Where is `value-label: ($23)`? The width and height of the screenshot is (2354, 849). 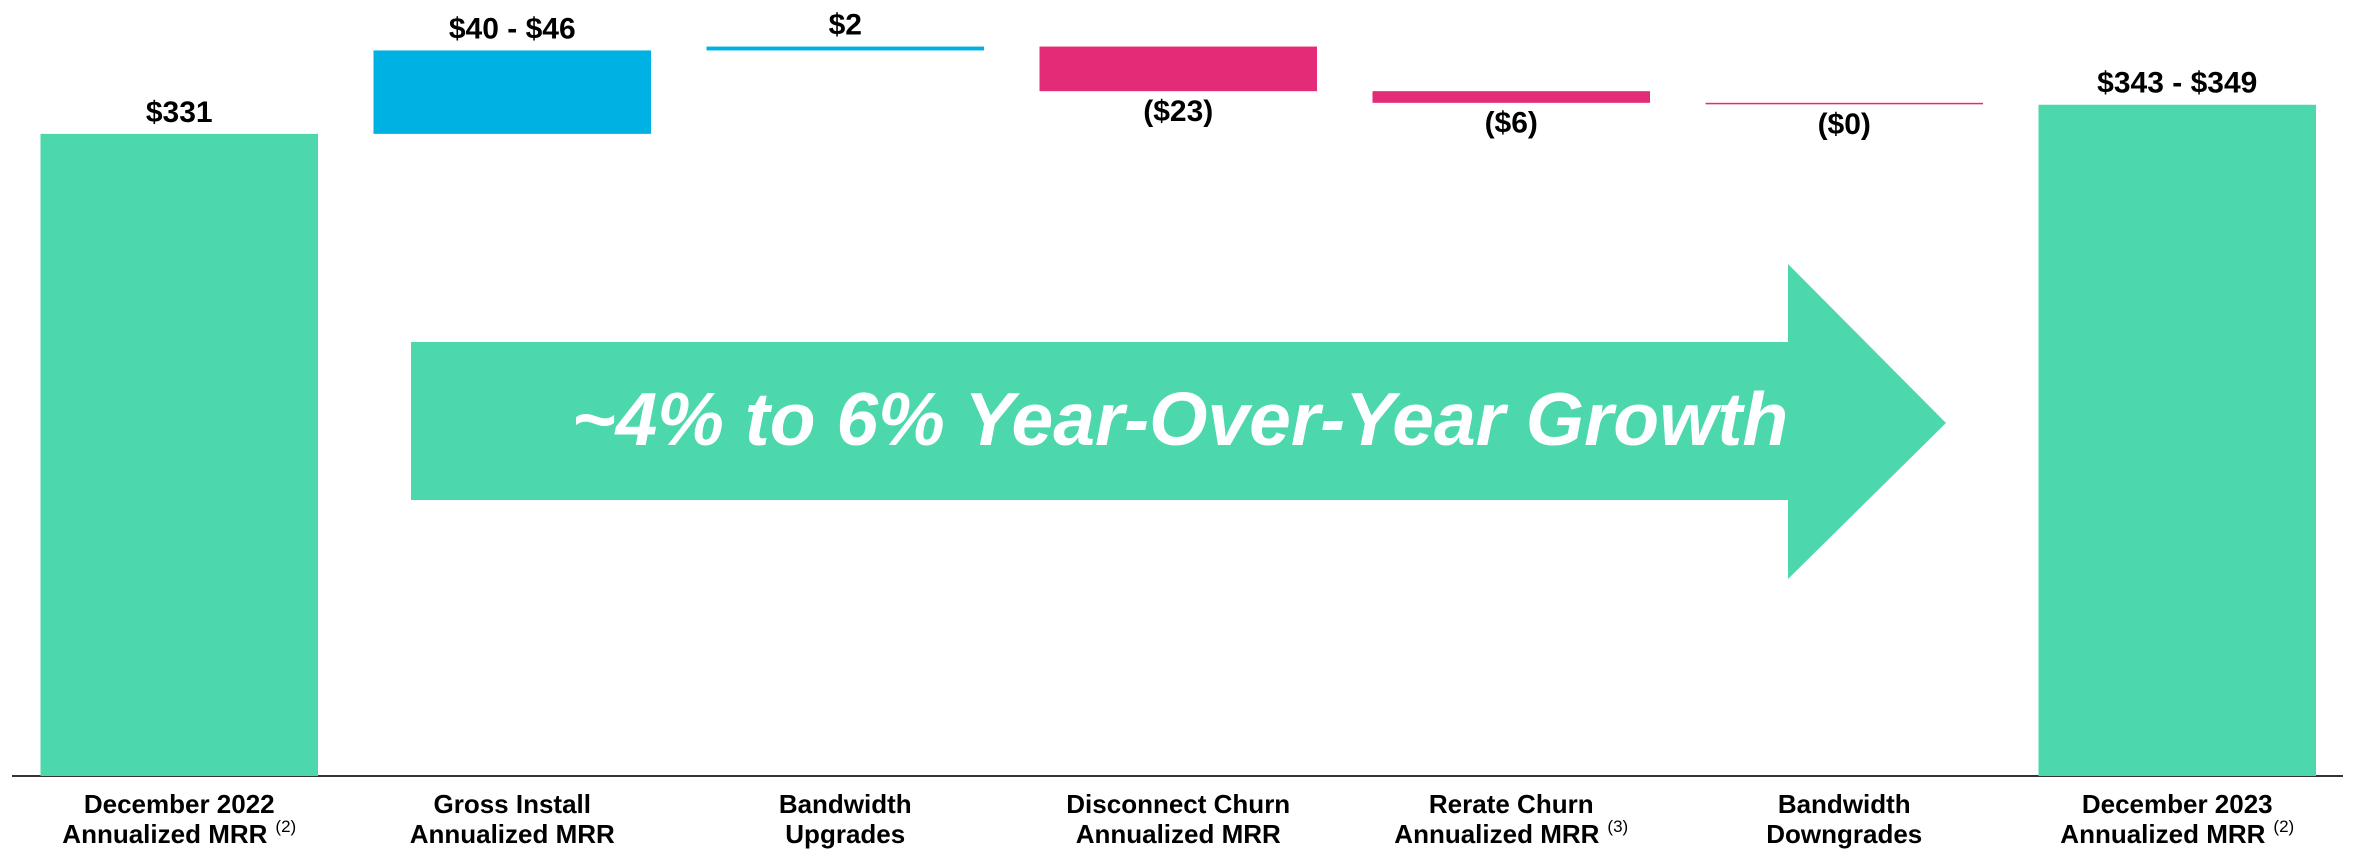 value-label: ($23) is located at coordinates (1178, 111).